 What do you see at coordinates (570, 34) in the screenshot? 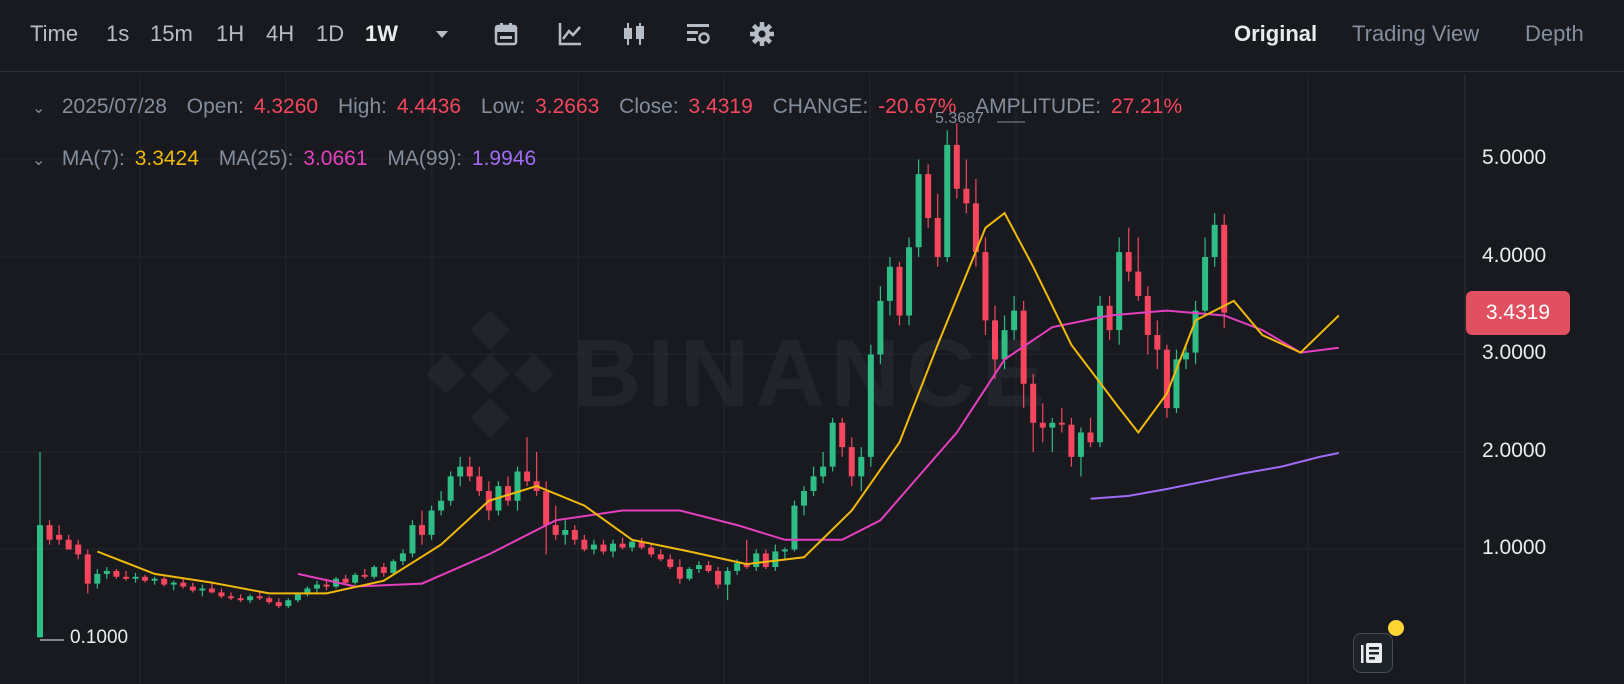
I see `indicator-icon` at bounding box center [570, 34].